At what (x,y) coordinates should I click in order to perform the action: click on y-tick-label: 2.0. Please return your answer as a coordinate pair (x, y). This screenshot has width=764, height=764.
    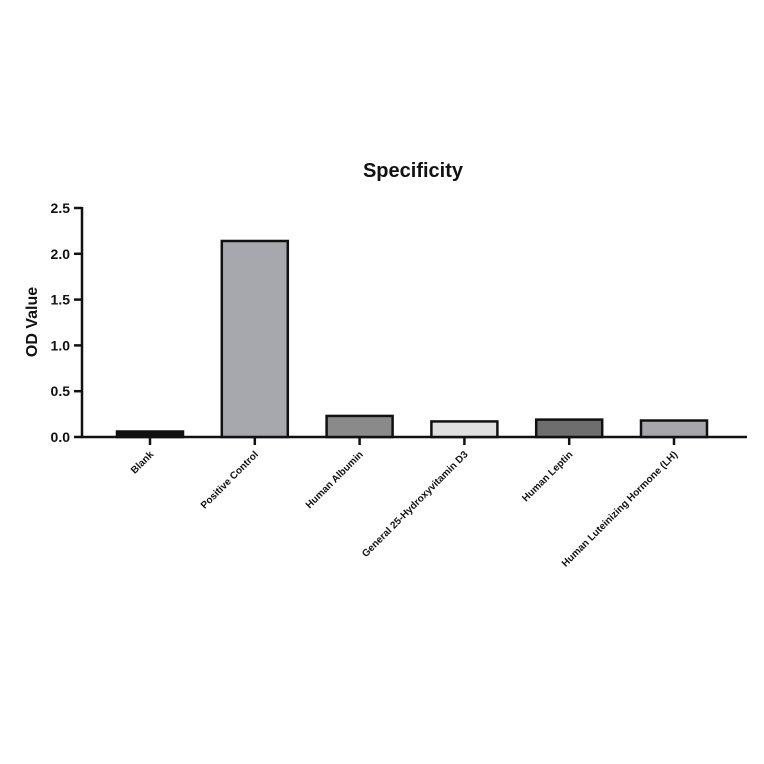
    Looking at the image, I should click on (61, 254).